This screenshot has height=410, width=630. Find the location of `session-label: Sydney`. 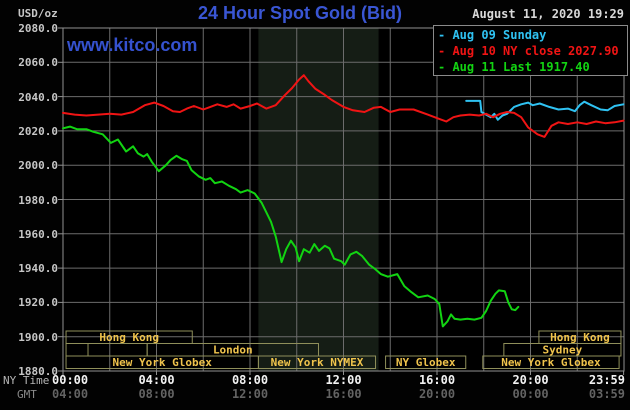

session-label: Sydney is located at coordinates (563, 350).